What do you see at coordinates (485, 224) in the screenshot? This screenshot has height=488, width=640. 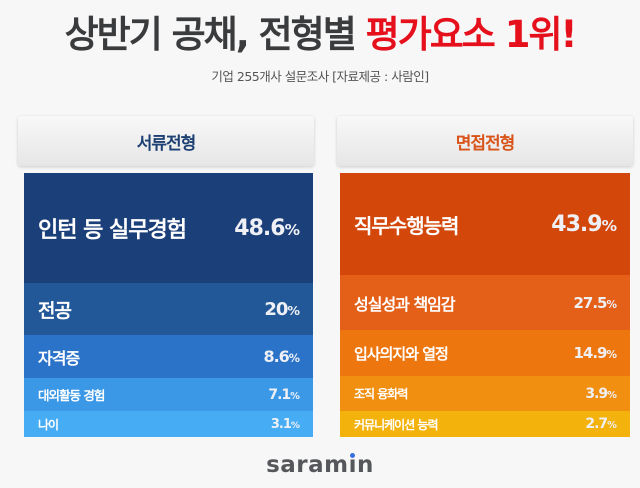 I see `interview-row: 직무수행능력 43.9%` at bounding box center [485, 224].